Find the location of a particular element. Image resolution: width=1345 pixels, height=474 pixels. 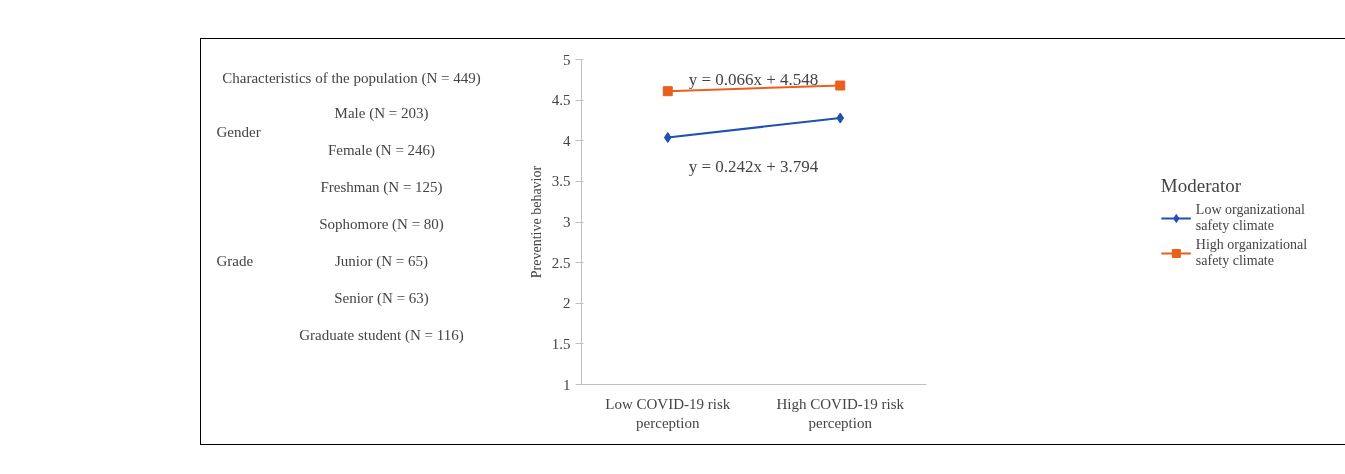

category-label: Senior (N = 63) is located at coordinates (381, 298).